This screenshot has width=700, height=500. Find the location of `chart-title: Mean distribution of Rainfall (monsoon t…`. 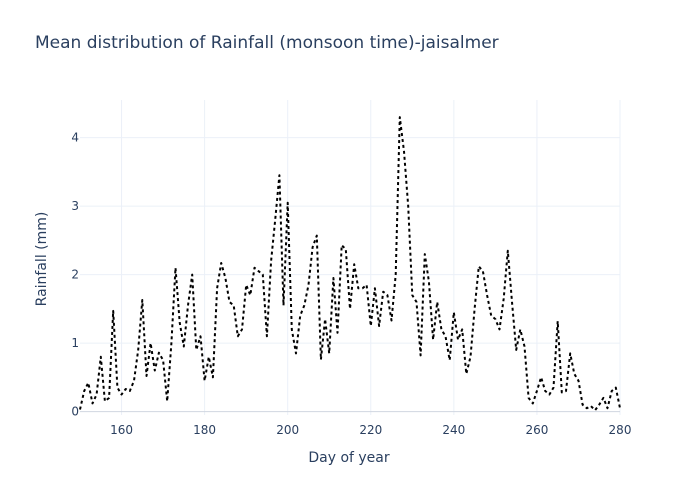

chart-title: Mean distribution of Rainfall (monsoon t… is located at coordinates (267, 43).